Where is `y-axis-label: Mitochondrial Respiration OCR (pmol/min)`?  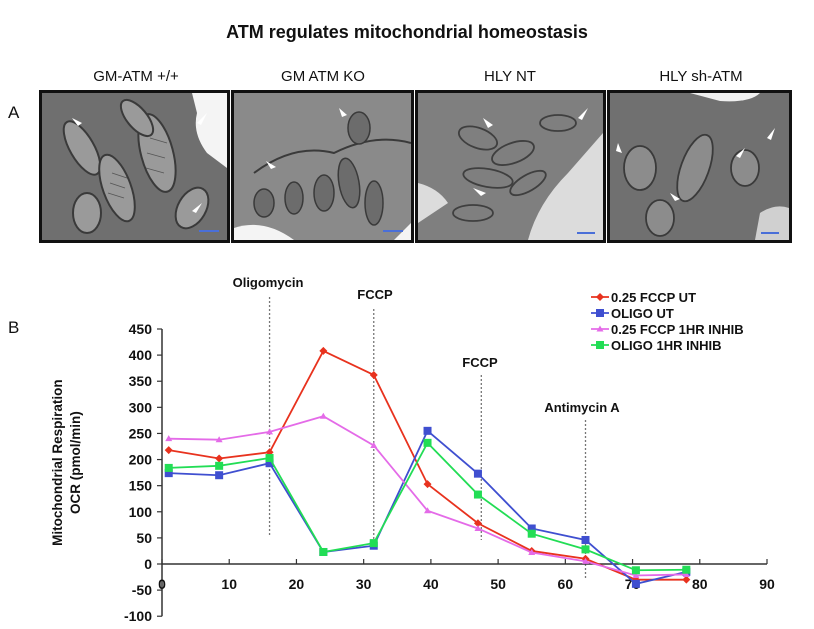
y-axis-label: Mitochondrial Respiration OCR (pmol/min) is located at coordinates (66, 462).